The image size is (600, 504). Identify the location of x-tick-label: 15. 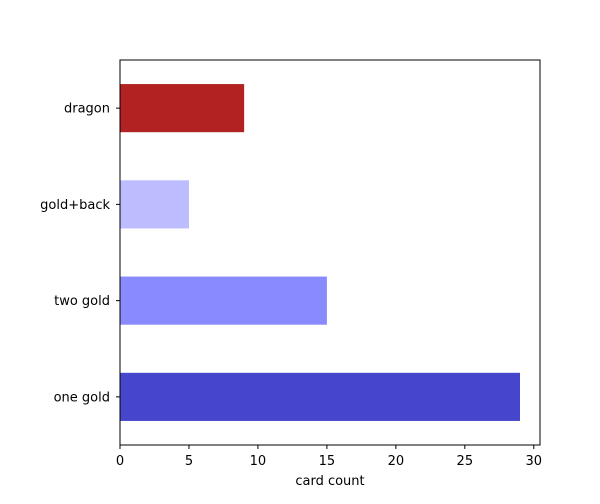
(327, 461).